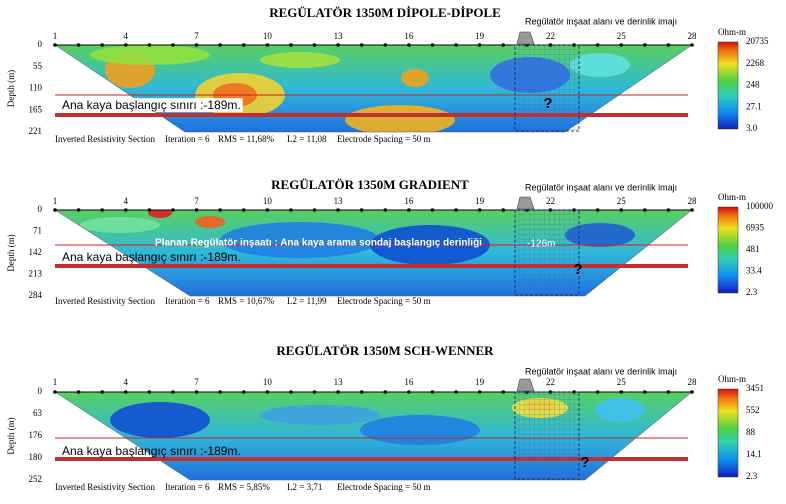  What do you see at coordinates (246, 301) in the screenshot?
I see `footer-text: RMS = 10,67%` at bounding box center [246, 301].